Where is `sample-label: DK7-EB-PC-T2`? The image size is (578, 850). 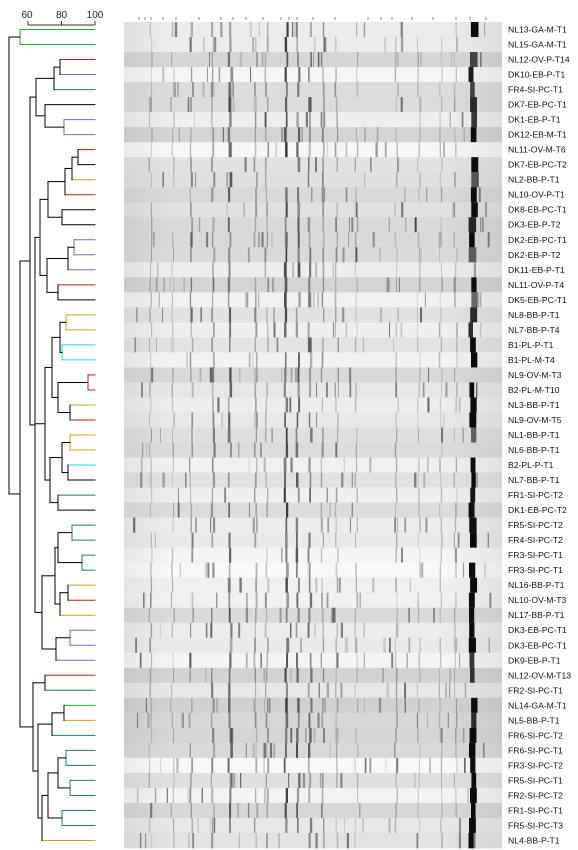 sample-label: DK7-EB-PC-T2 is located at coordinates (537, 165).